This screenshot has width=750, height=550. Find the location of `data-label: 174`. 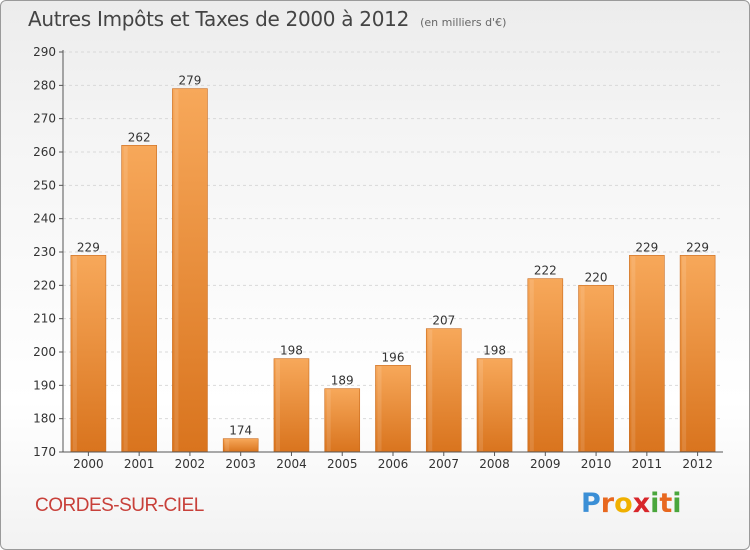

data-label: 174 is located at coordinates (240, 431).